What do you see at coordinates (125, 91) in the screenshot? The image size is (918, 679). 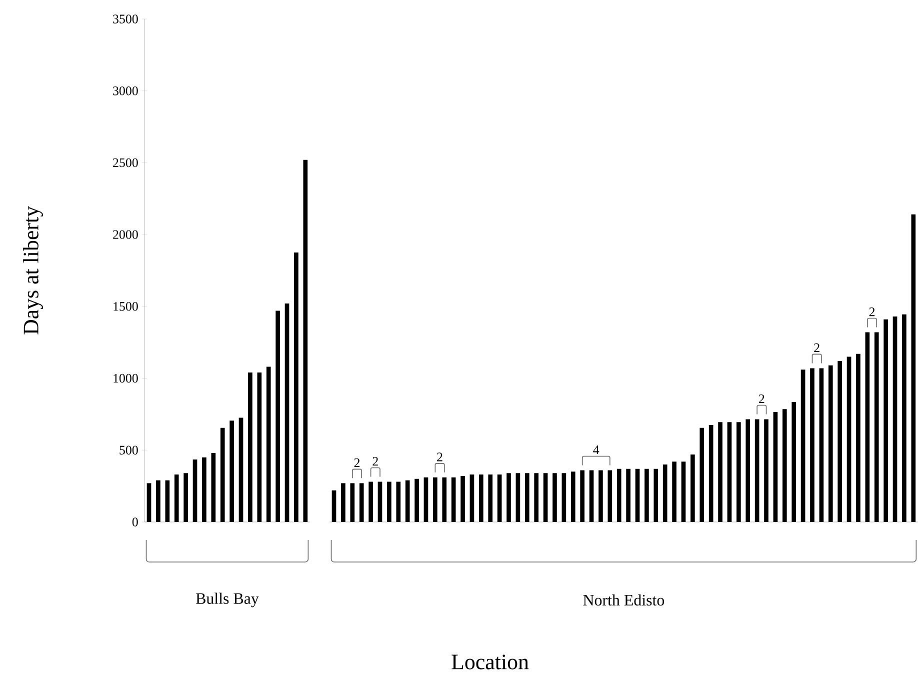 I see `y-tick-label: 3000` at bounding box center [125, 91].